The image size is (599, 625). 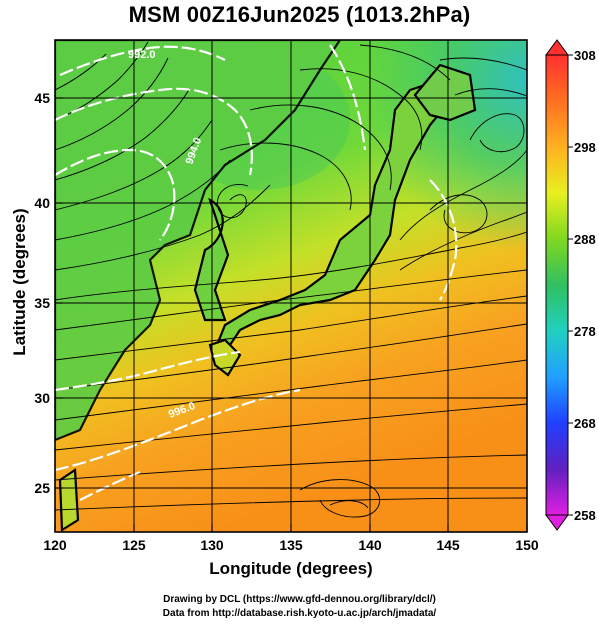 I want to click on colorbar-tick-label: 288, so click(x=585, y=239).